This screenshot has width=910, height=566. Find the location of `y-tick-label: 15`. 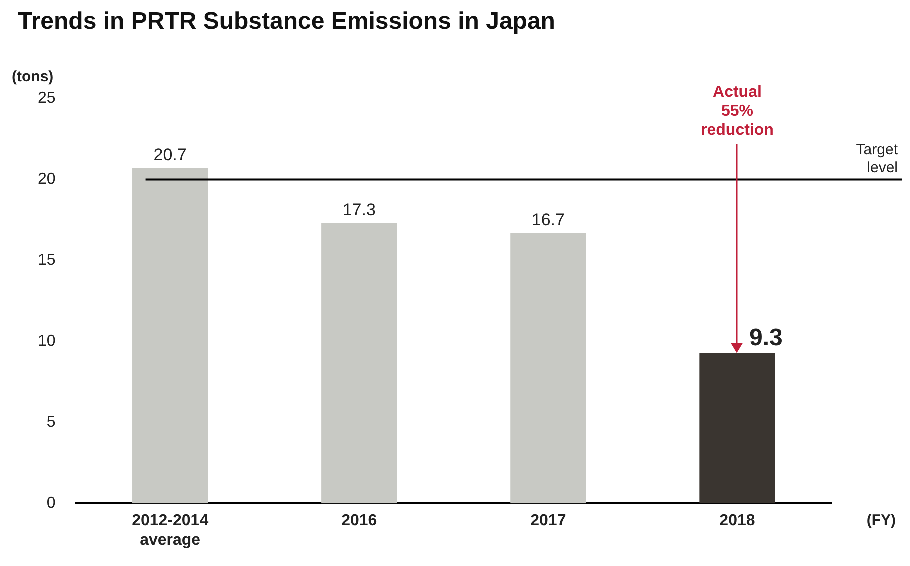

y-tick-label: 15 is located at coordinates (47, 261).